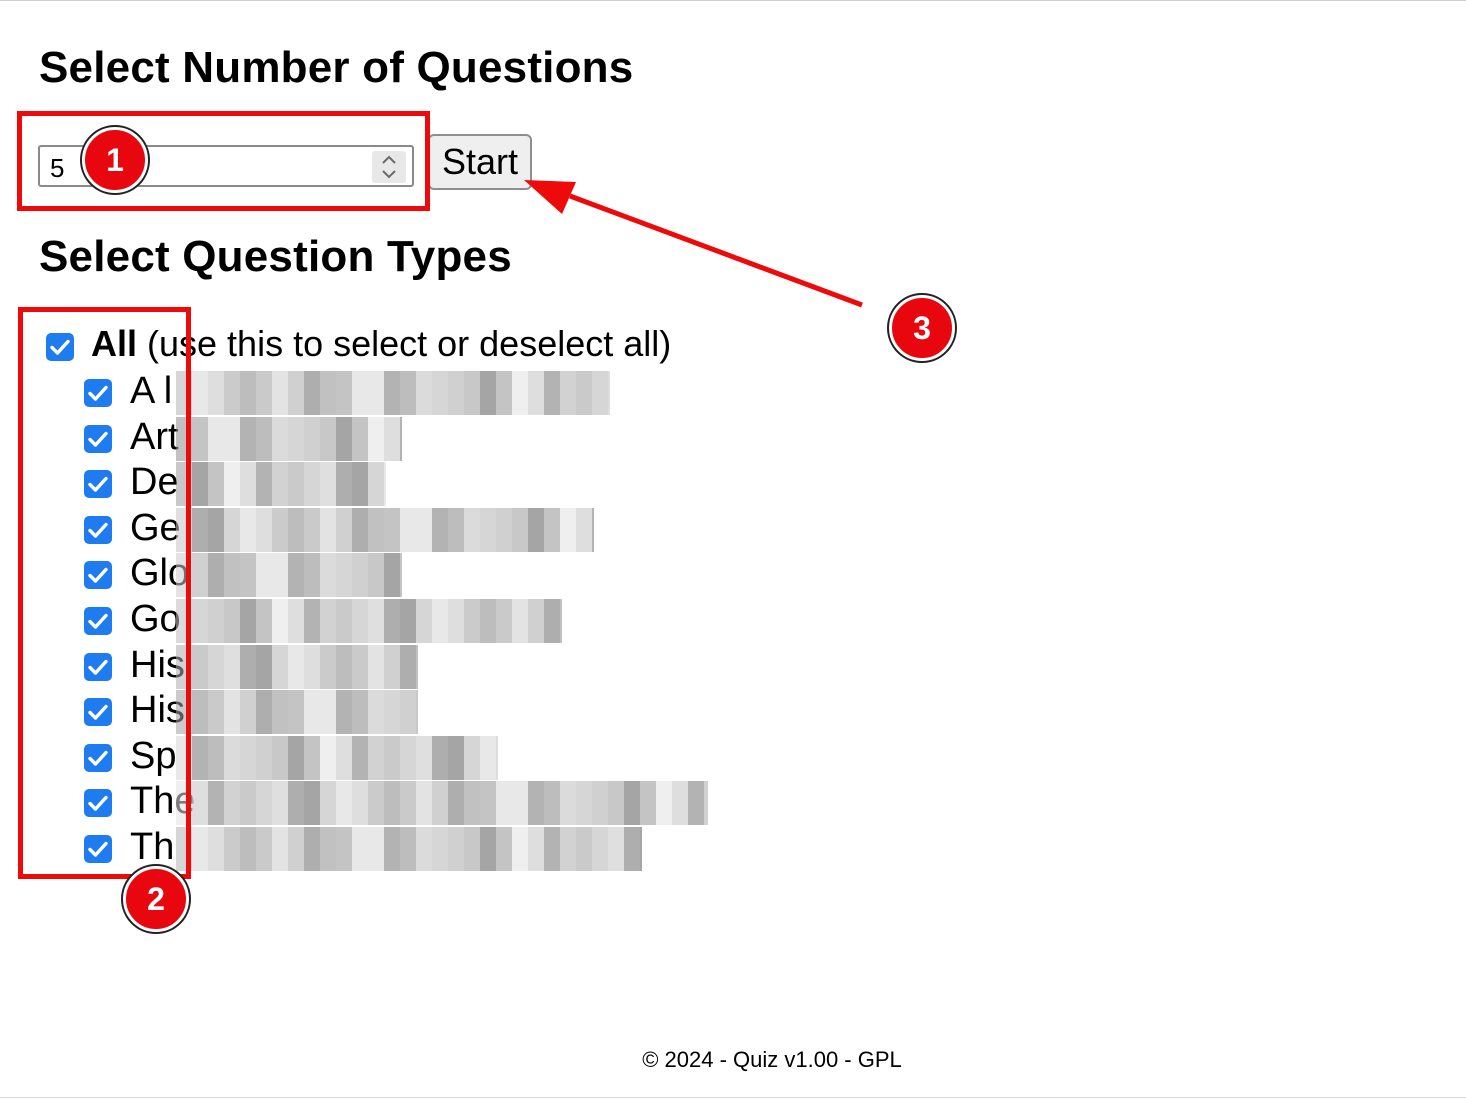 The width and height of the screenshot is (1466, 1100). What do you see at coordinates (155, 528) in the screenshot?
I see `question-type-label: Ge` at bounding box center [155, 528].